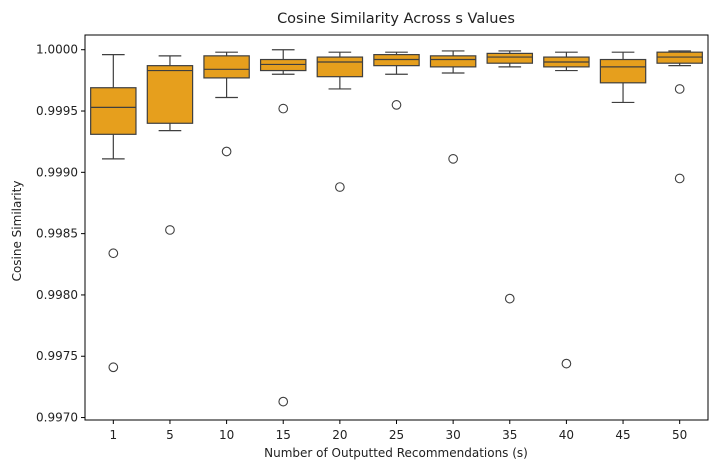  Describe the element at coordinates (453, 61) in the screenshot. I see `box-s30` at that location.